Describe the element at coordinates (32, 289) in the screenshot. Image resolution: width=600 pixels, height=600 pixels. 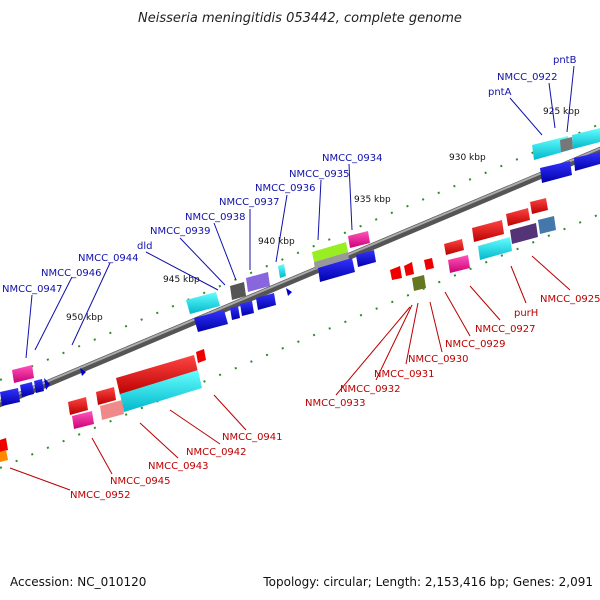
I see `gene-label-NMCC_0947: NMCC_0947` at that location.